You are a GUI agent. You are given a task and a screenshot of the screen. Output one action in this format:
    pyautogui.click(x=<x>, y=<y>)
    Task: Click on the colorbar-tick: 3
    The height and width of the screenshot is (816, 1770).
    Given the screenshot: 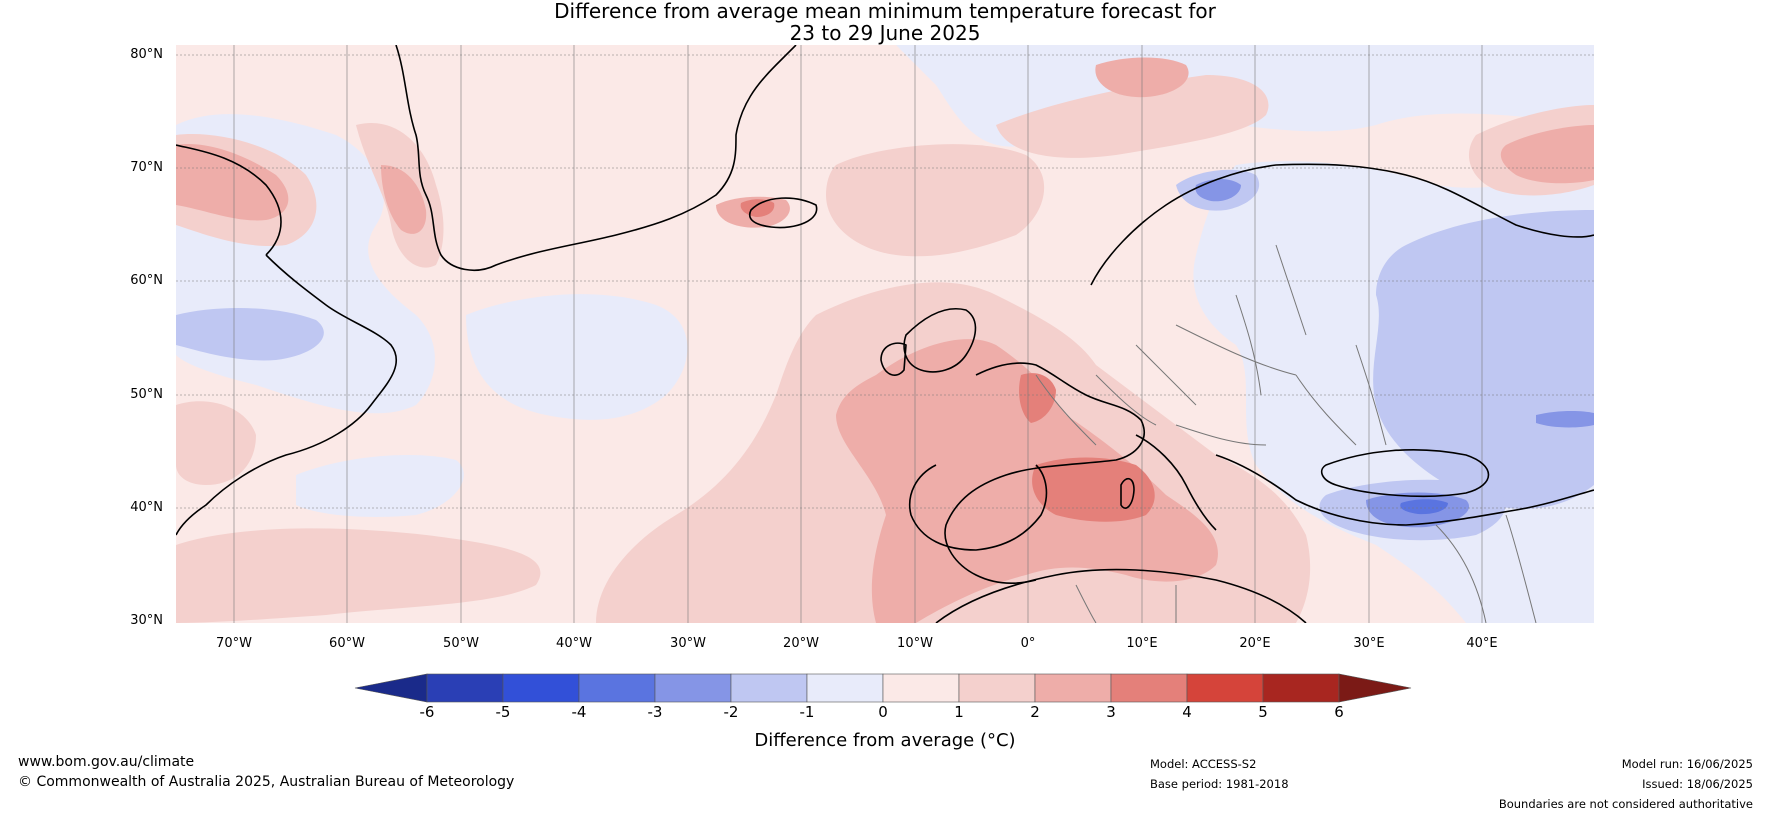 What is the action you would take?
    pyautogui.click(x=1111, y=712)
    